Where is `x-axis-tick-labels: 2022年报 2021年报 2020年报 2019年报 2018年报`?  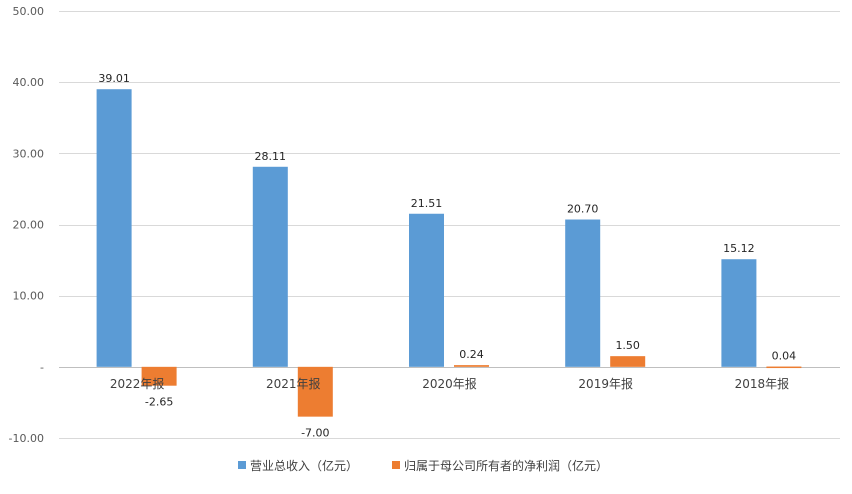 x-axis-tick-labels: 2022年报 2021年报 2020年报 2019年报 2018年报 is located at coordinates (449, 383).